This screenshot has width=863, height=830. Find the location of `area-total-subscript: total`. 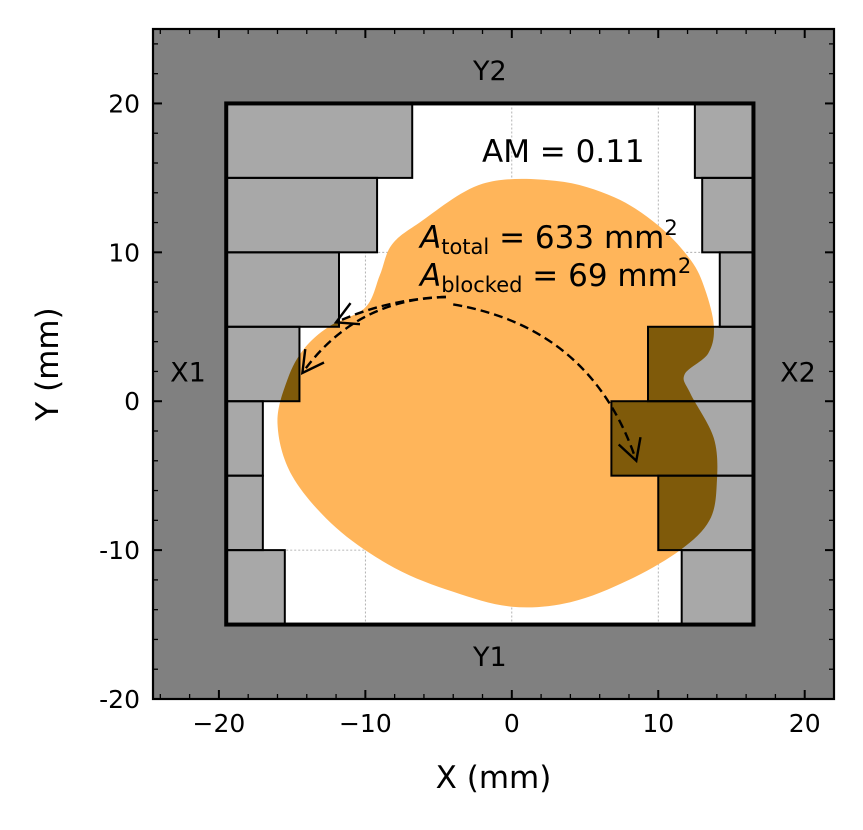

area-total-subscript: total is located at coordinates (465, 247).